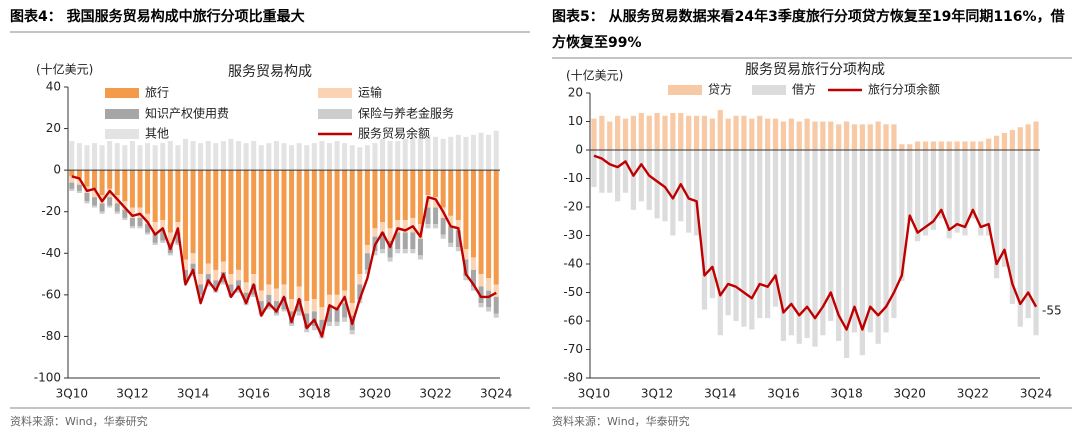  I want to click on data-label: -55, so click(1052, 310).